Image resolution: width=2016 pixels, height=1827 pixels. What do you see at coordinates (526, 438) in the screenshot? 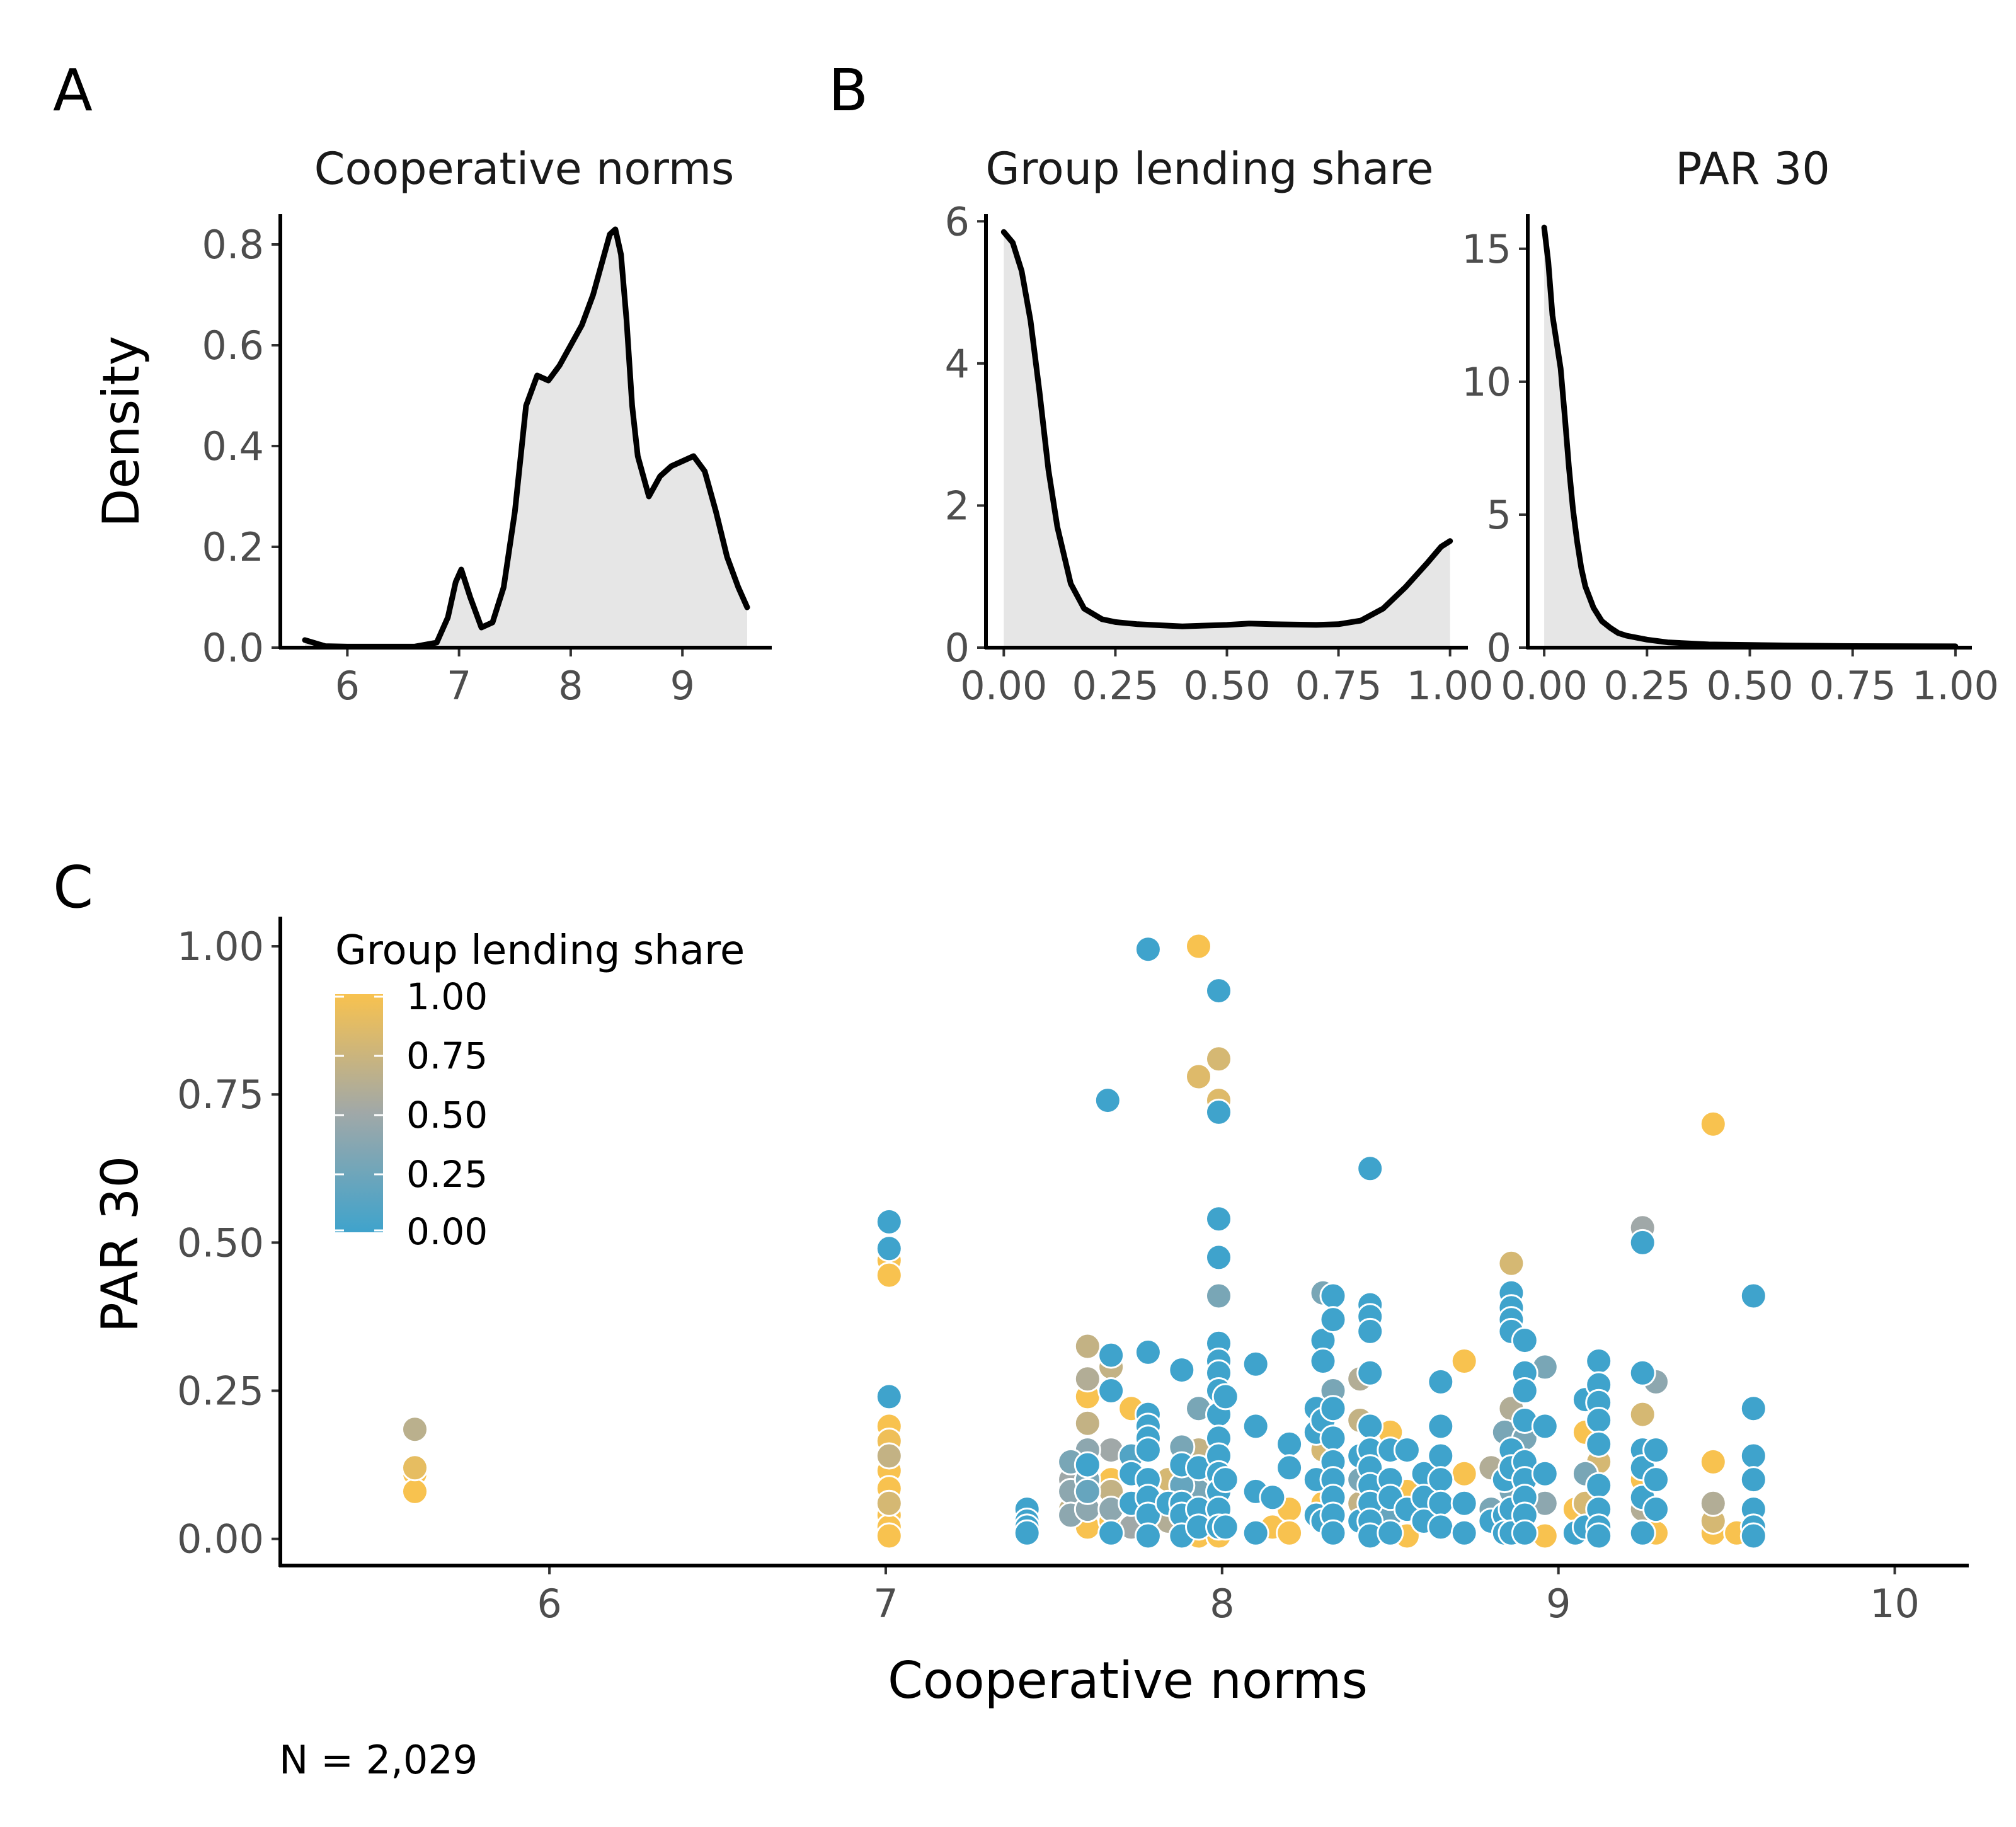
I see `panel-a-density-curve` at bounding box center [526, 438].